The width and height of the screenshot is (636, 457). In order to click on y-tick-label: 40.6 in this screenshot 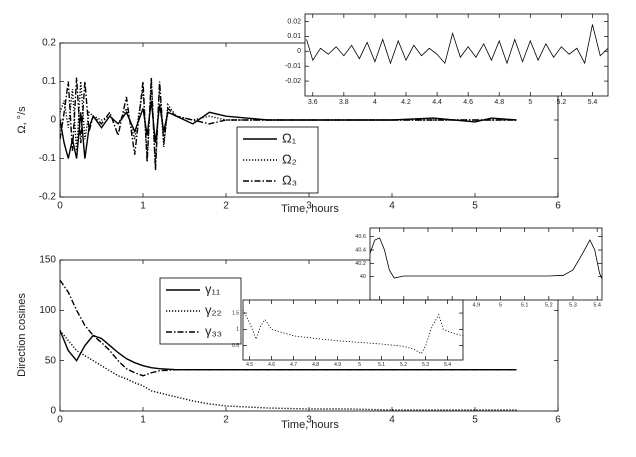, I will do `click(360, 237)`.